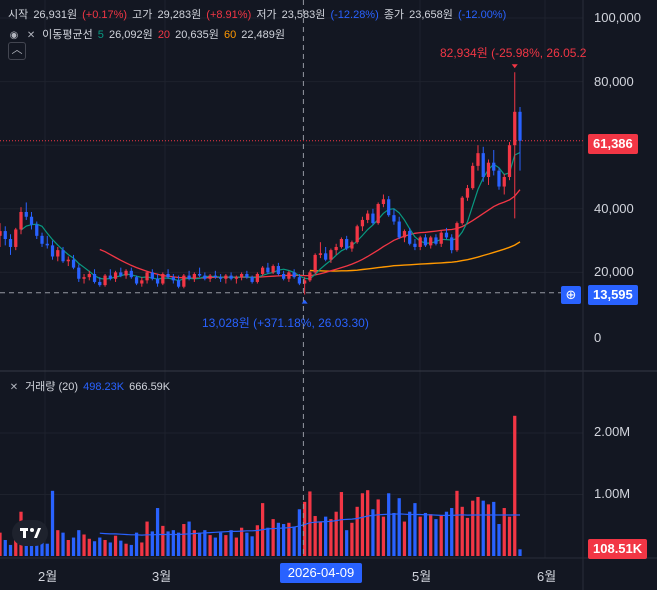  I want to click on plus-circle-icon: ⊕, so click(571, 294).